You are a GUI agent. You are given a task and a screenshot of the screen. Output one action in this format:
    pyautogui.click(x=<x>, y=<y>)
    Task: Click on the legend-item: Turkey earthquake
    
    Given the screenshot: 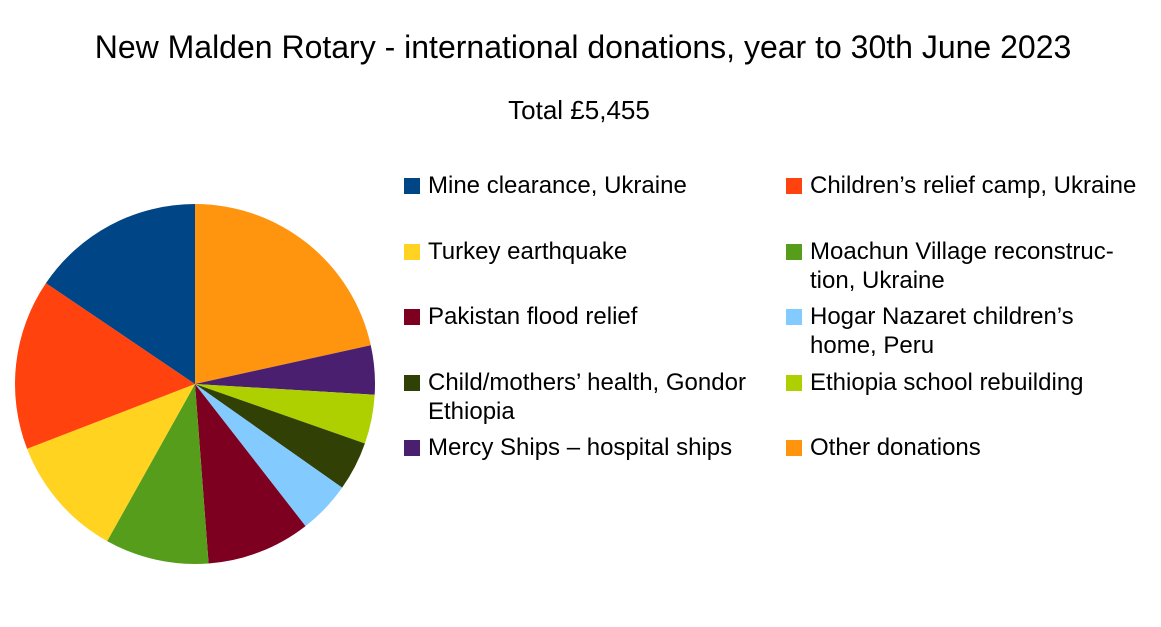 What is the action you would take?
    pyautogui.click(x=595, y=270)
    